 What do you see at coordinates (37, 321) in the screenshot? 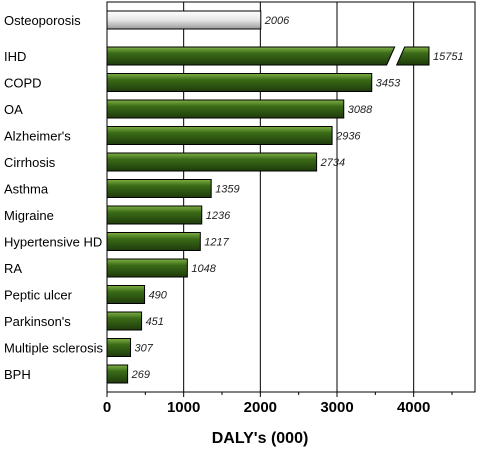
I see `category-label: Parkinson's` at bounding box center [37, 321].